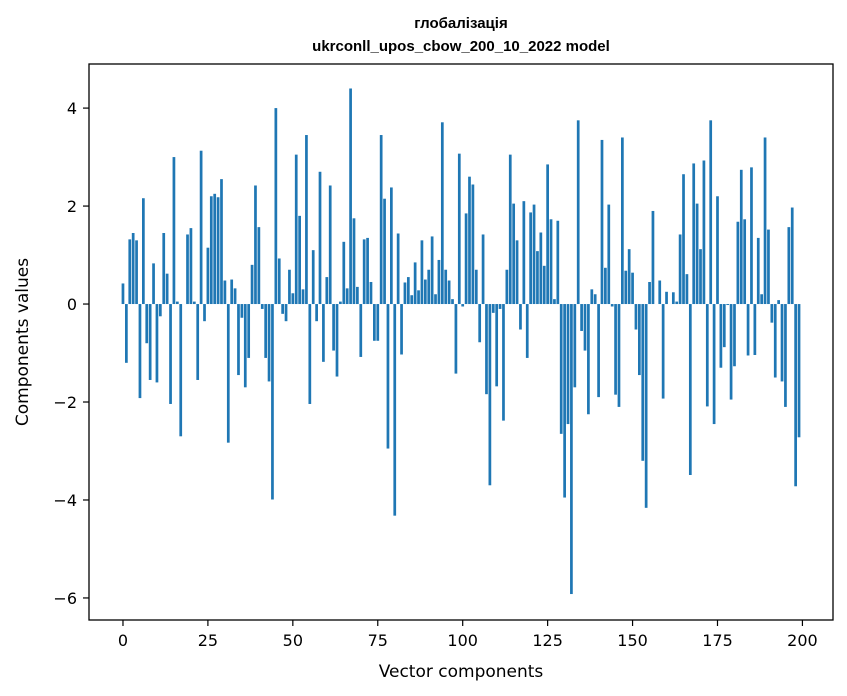 Image resolution: width=847 pixels, height=696 pixels. Describe the element at coordinates (23, 342) in the screenshot. I see `y-axis-label: Components values` at that location.